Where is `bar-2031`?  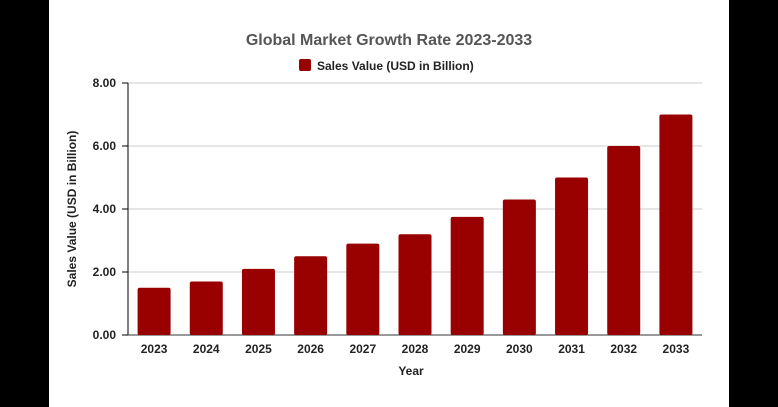
bar-2031 is located at coordinates (572, 256).